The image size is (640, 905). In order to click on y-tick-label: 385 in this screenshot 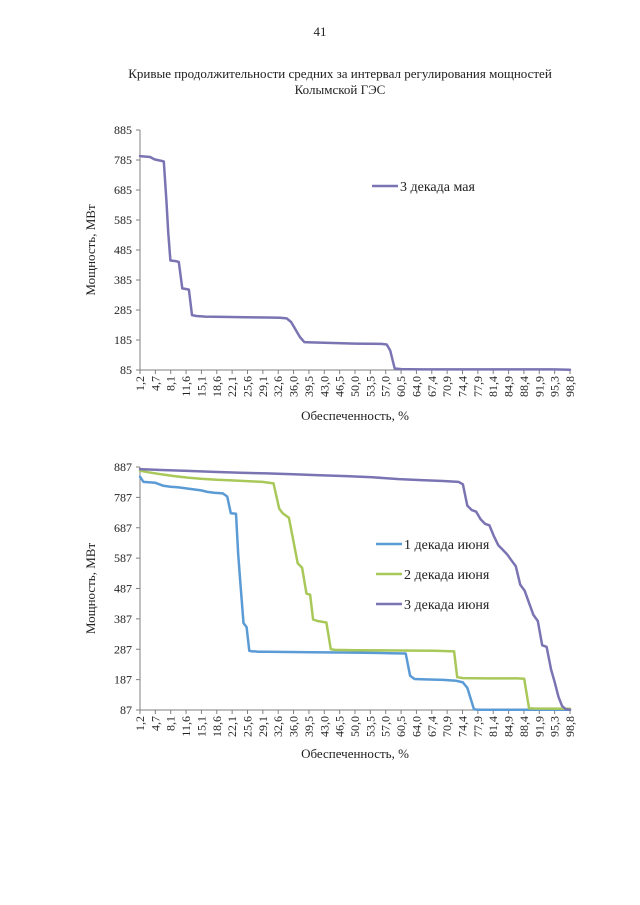, I will do `click(123, 280)`.